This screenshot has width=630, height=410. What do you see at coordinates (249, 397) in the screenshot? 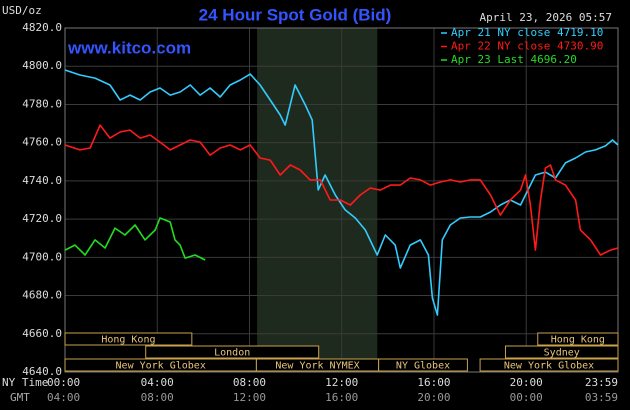
I see `x2-tick-label: 12:00` at bounding box center [249, 397].